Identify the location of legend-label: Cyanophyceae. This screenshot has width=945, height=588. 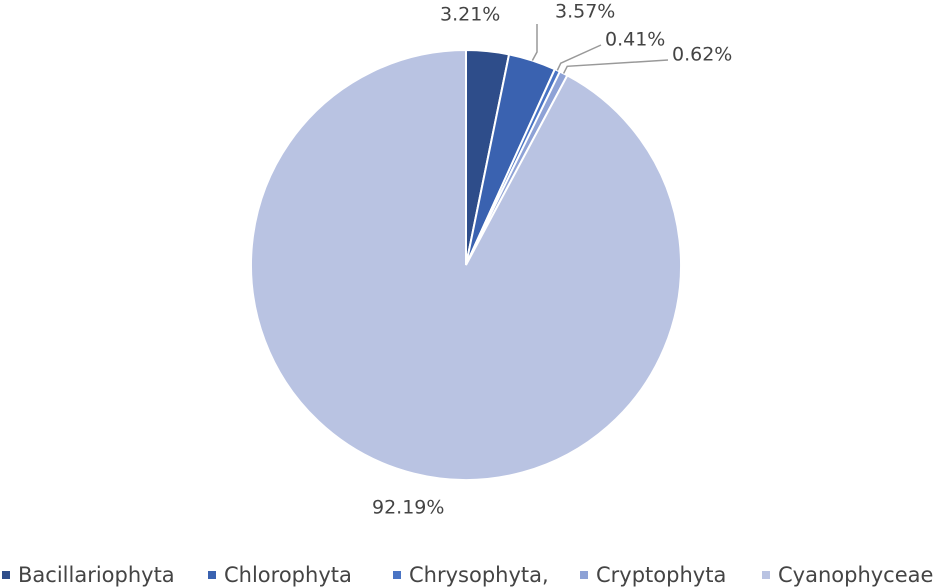
(855, 575).